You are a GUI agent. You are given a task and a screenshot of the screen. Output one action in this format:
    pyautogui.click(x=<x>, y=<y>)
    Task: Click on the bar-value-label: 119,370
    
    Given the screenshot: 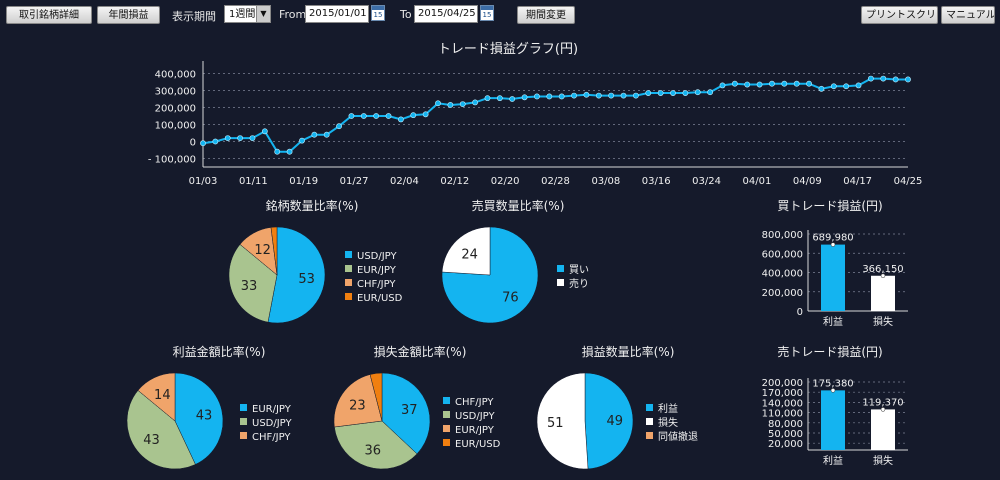 What is the action you would take?
    pyautogui.click(x=882, y=402)
    